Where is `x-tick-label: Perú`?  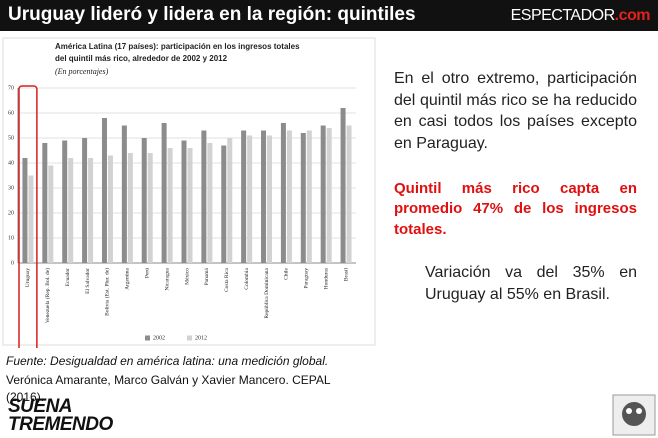 x-tick-label: Perú is located at coordinates (148, 273).